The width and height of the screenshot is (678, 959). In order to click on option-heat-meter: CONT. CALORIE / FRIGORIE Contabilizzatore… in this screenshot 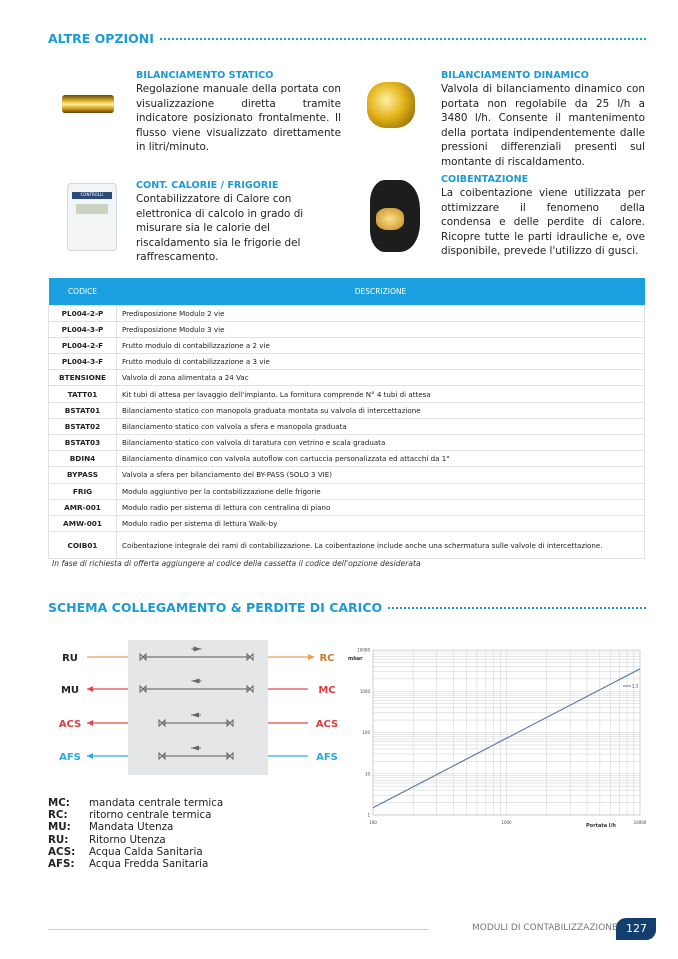, I will do `click(238, 222)`.